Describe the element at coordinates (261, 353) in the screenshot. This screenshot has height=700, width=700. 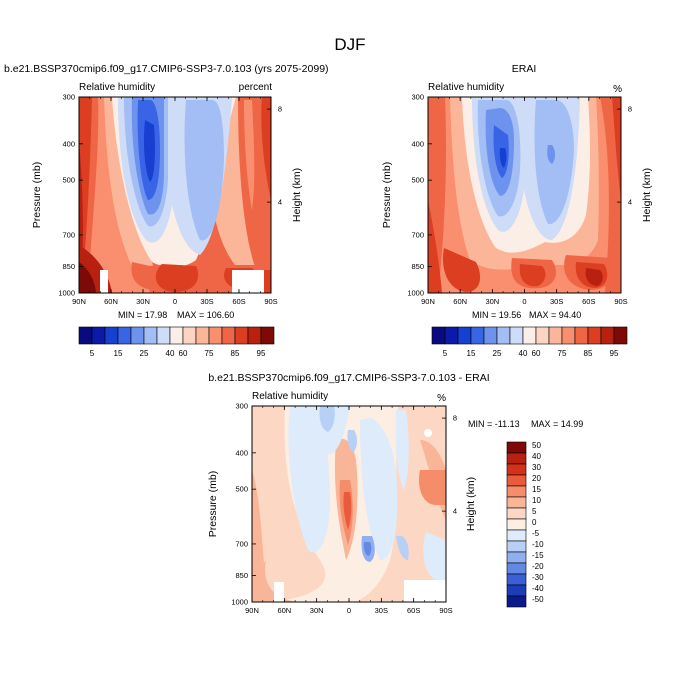
I see `colorbar-model-label: 95` at that location.